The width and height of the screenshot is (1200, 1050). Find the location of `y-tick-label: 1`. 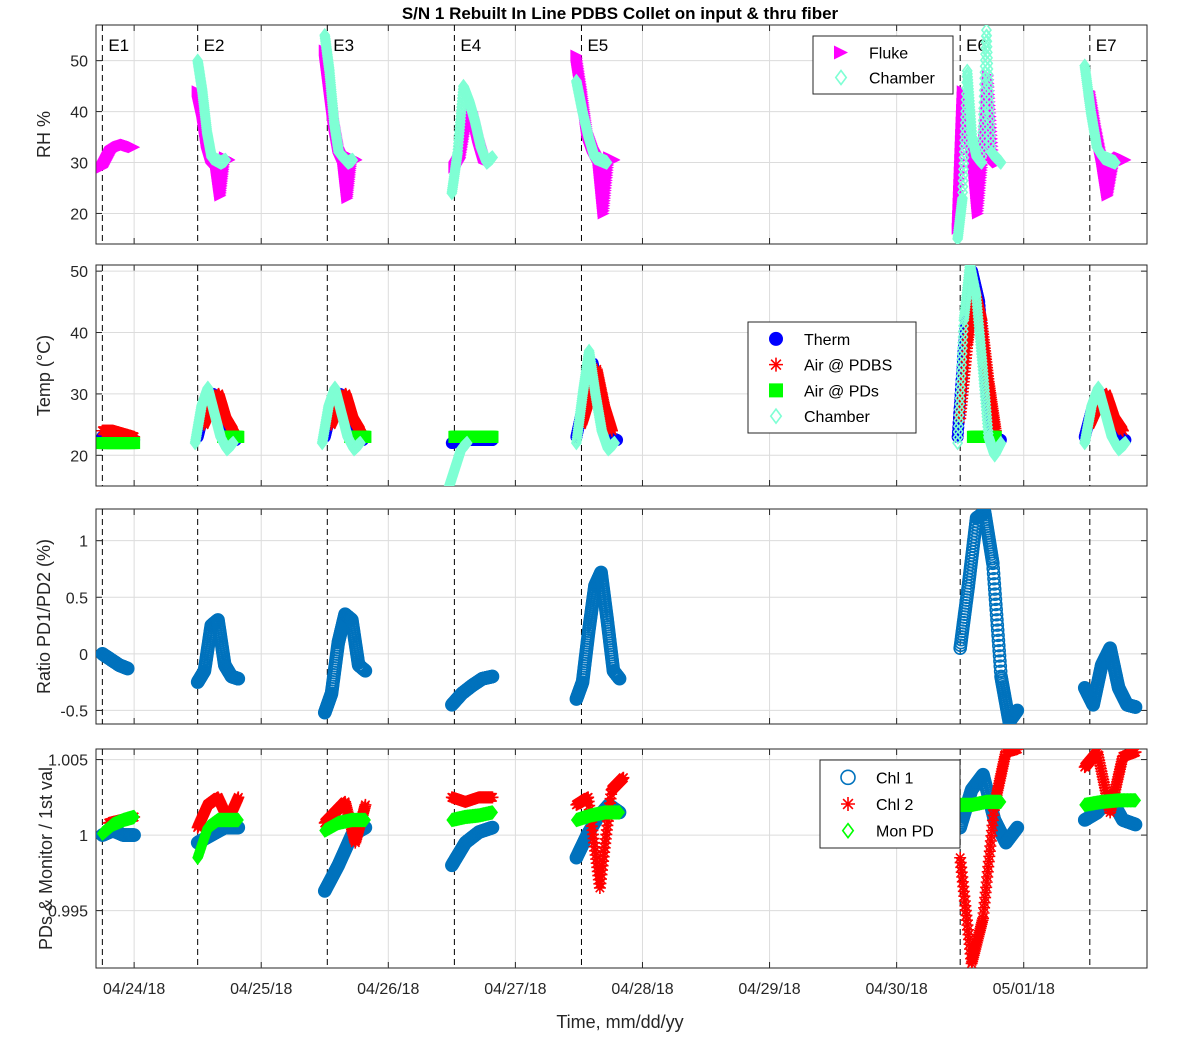

y-tick-label: 1 is located at coordinates (83, 542).